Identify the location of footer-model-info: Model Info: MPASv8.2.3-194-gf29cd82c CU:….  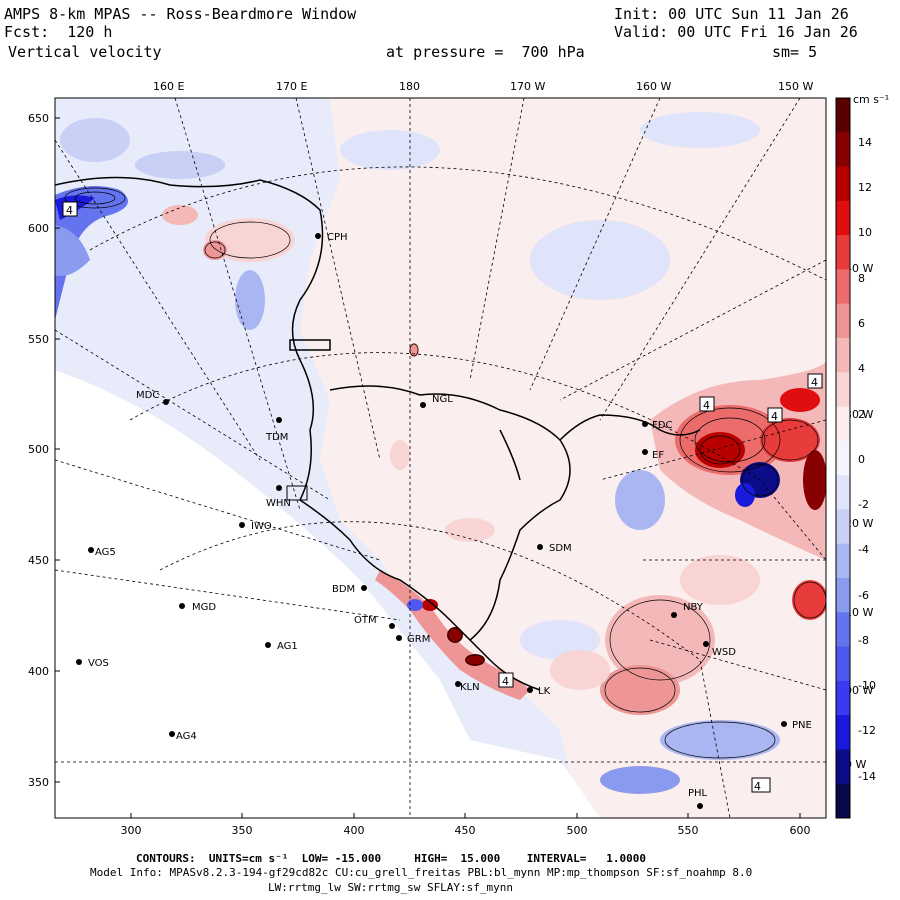
(421, 872).